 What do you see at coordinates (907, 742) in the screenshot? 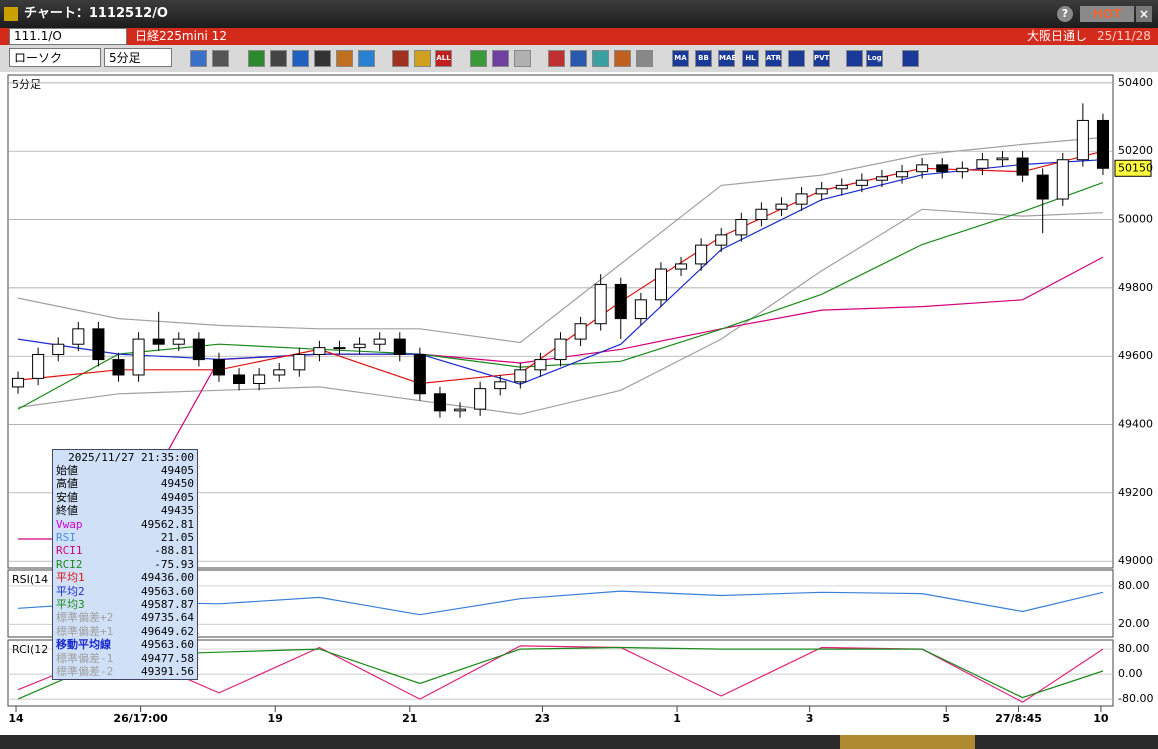
I see `scroll-thumb` at bounding box center [907, 742].